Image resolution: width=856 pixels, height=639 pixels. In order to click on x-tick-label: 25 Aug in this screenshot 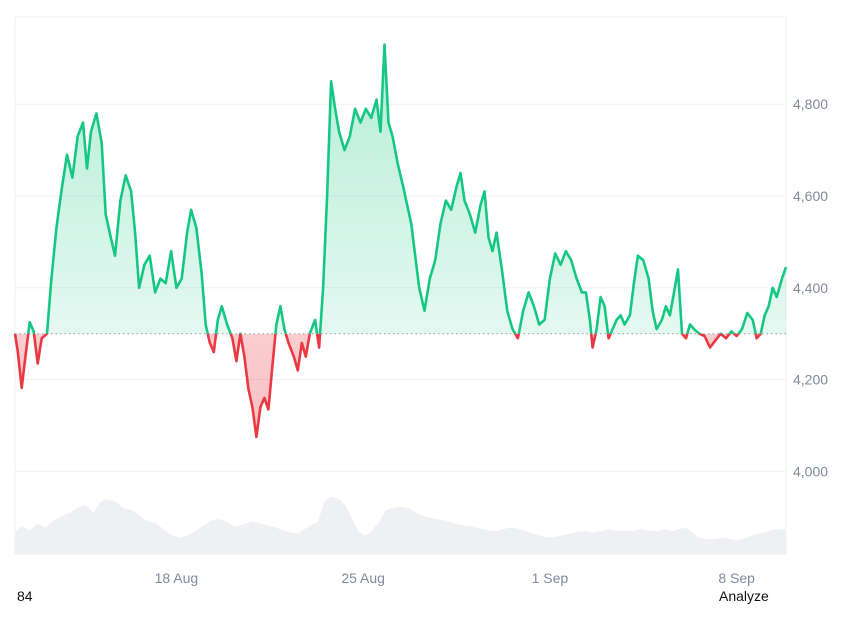, I will do `click(363, 578)`.